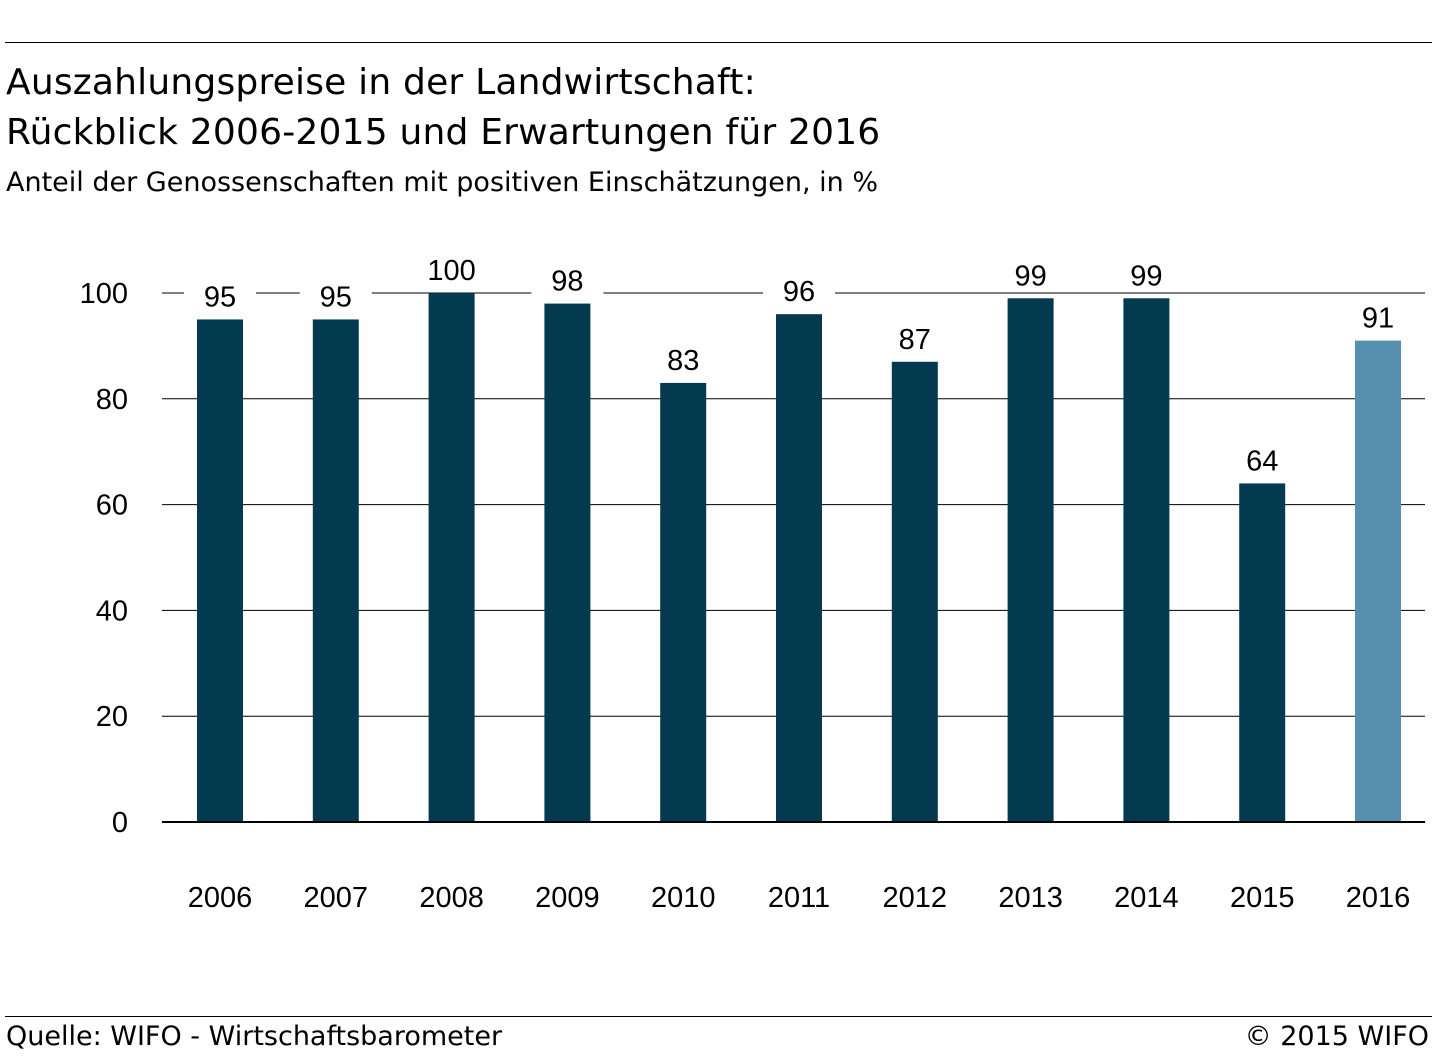 This screenshot has width=1437, height=1063. Describe the element at coordinates (799, 568) in the screenshot. I see `bar-2011` at that location.